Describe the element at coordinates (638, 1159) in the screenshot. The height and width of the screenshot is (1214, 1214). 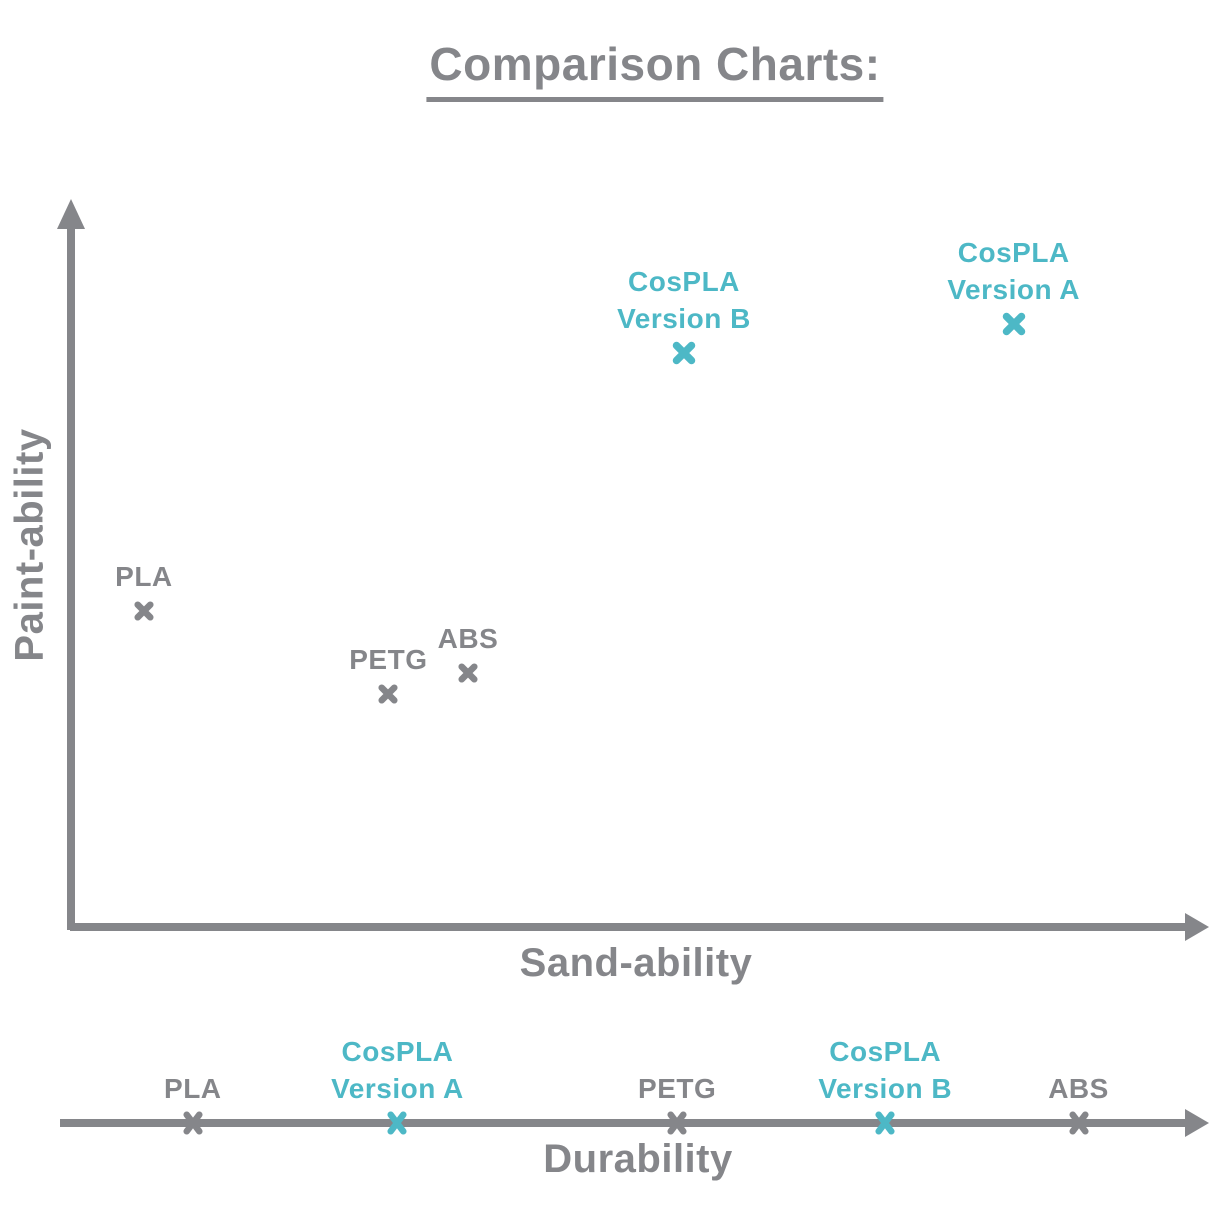
I see `durability-axis-label: Durability` at that location.